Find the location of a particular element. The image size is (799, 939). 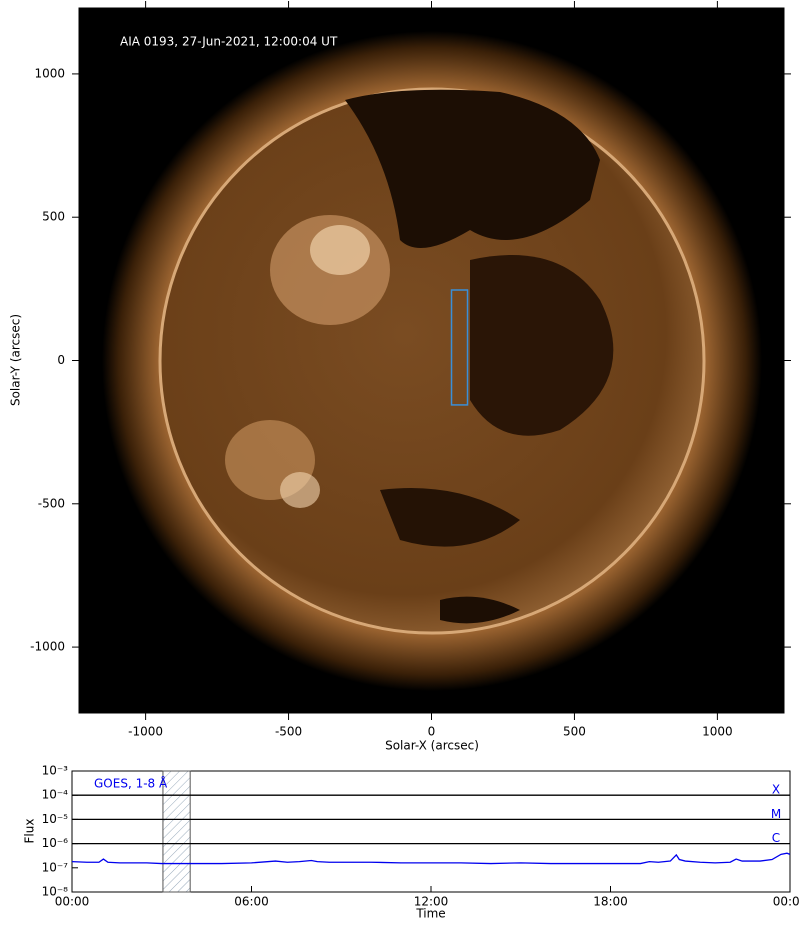

x-axis-label: Time is located at coordinates (430, 914).